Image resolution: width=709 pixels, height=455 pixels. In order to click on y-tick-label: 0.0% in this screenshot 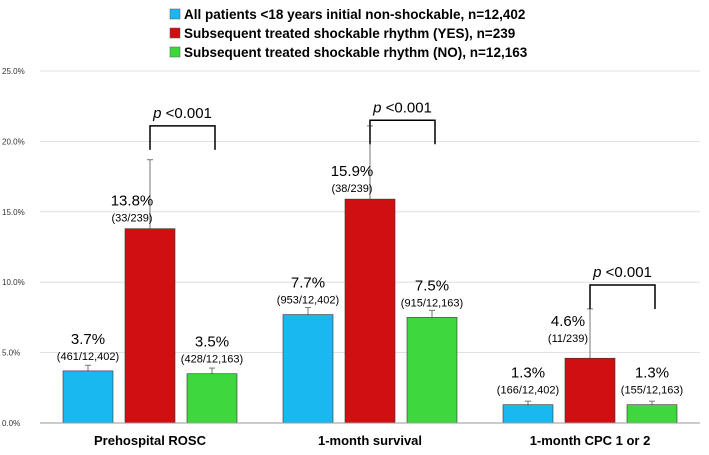, I will do `click(11, 423)`.